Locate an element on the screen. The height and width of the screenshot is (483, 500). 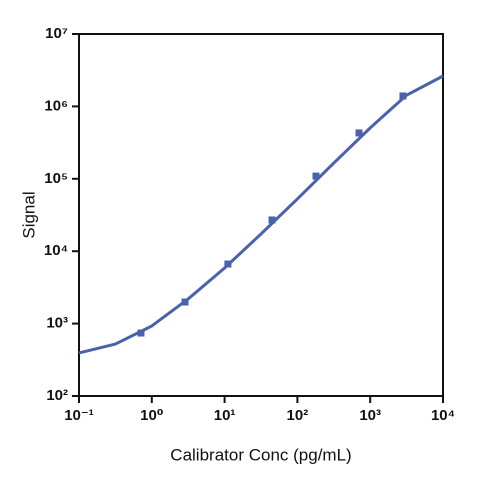
x-tick-label: 10³ is located at coordinates (370, 415).